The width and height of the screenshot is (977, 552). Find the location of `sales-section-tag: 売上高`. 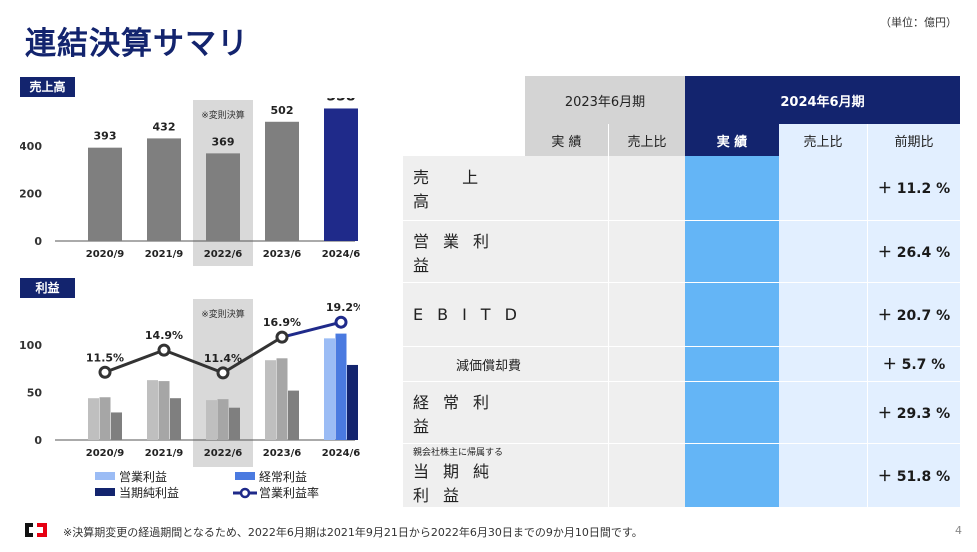

sales-section-tag: 売上高 is located at coordinates (47, 87).